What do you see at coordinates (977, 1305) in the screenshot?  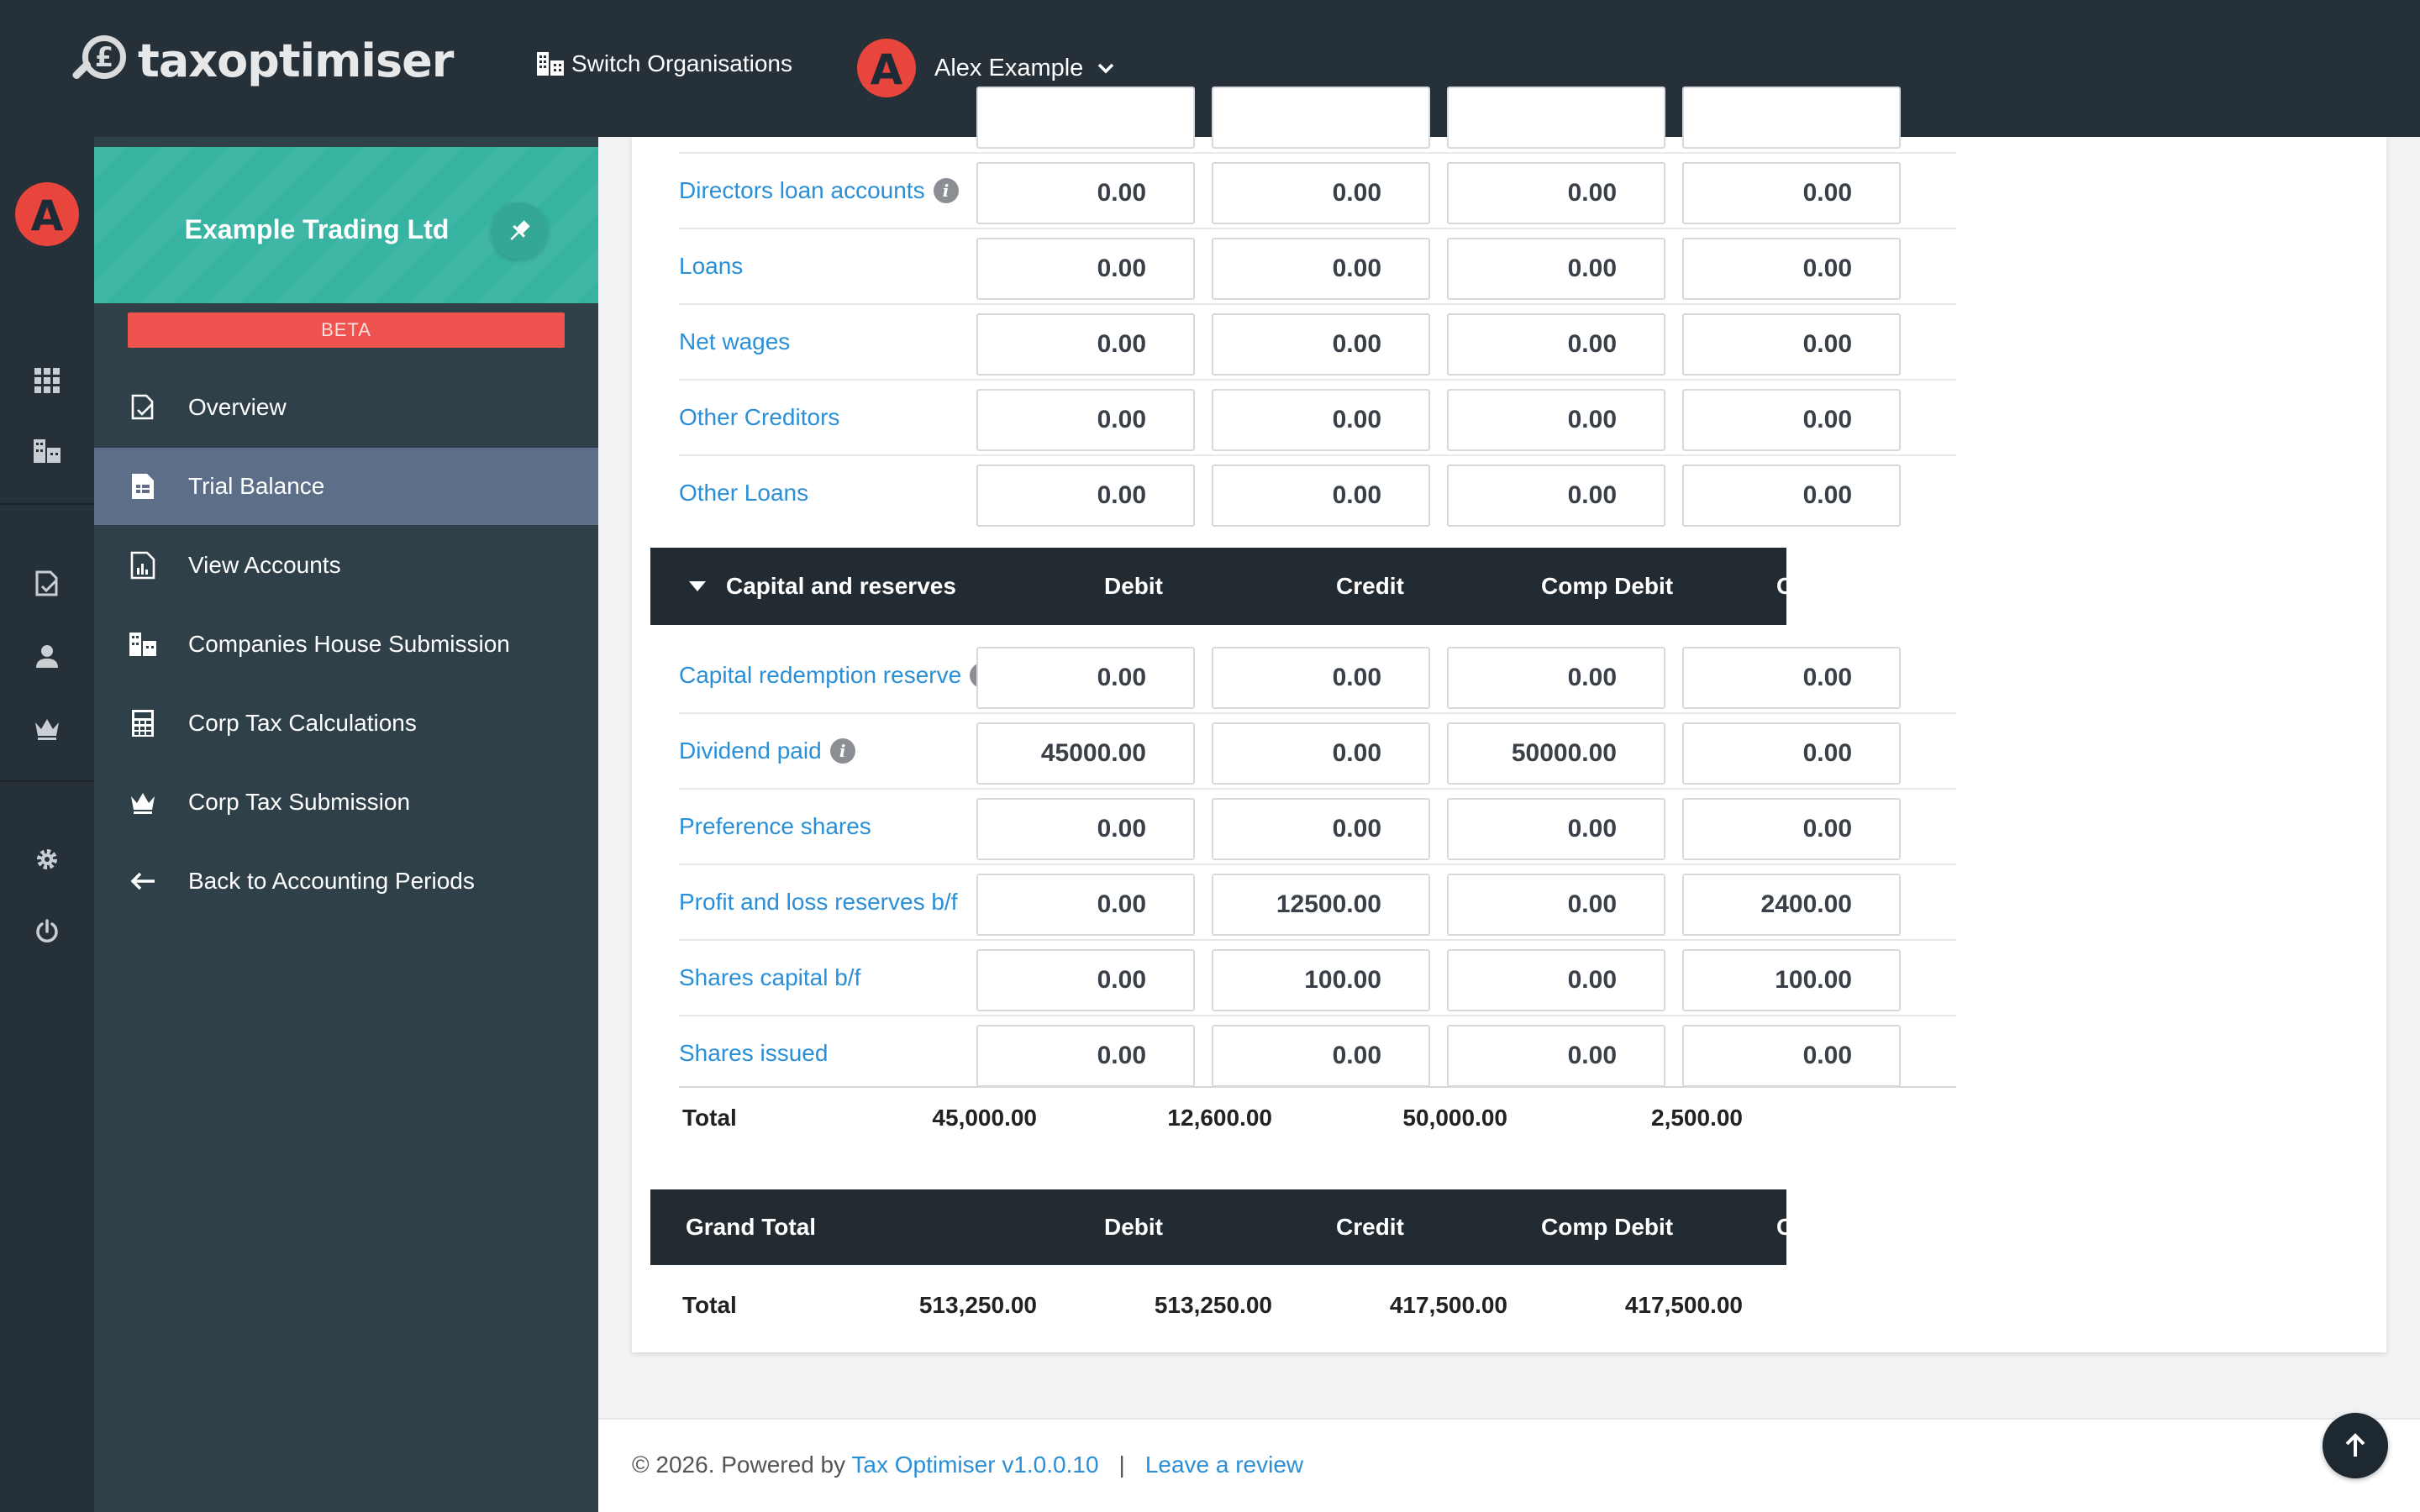 I see `grand-total-debit: 513,250.00` at bounding box center [977, 1305].